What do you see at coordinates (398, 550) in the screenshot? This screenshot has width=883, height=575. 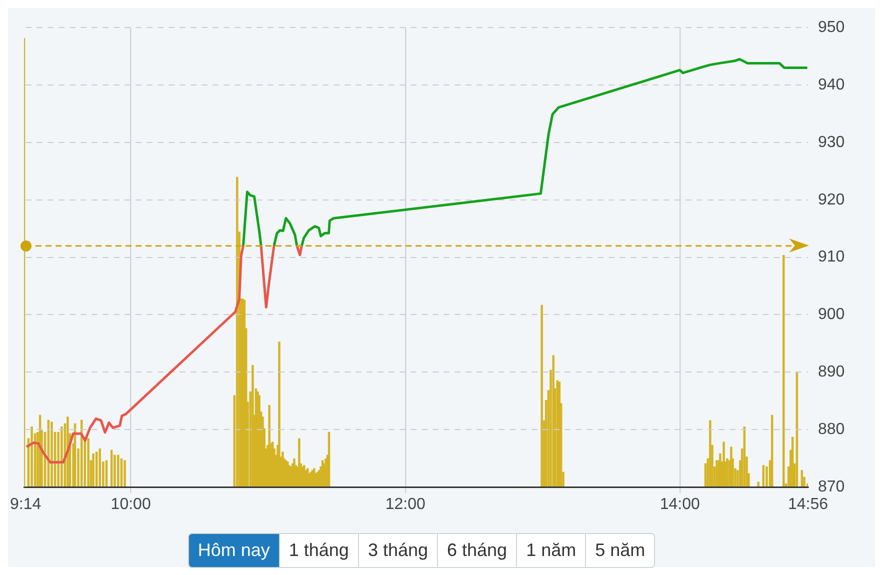 I see `text: 3 tháng` at bounding box center [398, 550].